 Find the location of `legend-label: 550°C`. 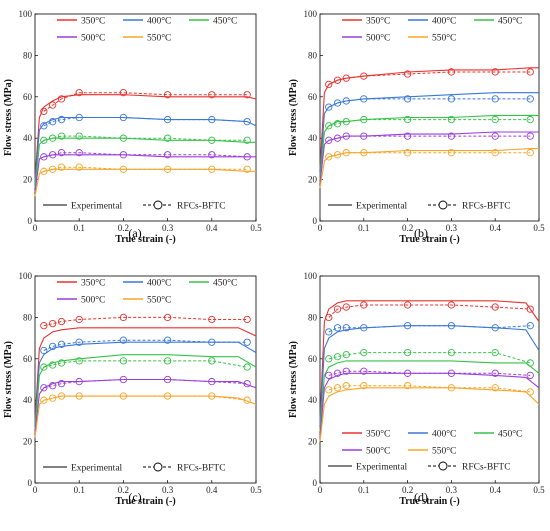

legend-label: 550°C is located at coordinates (444, 451).